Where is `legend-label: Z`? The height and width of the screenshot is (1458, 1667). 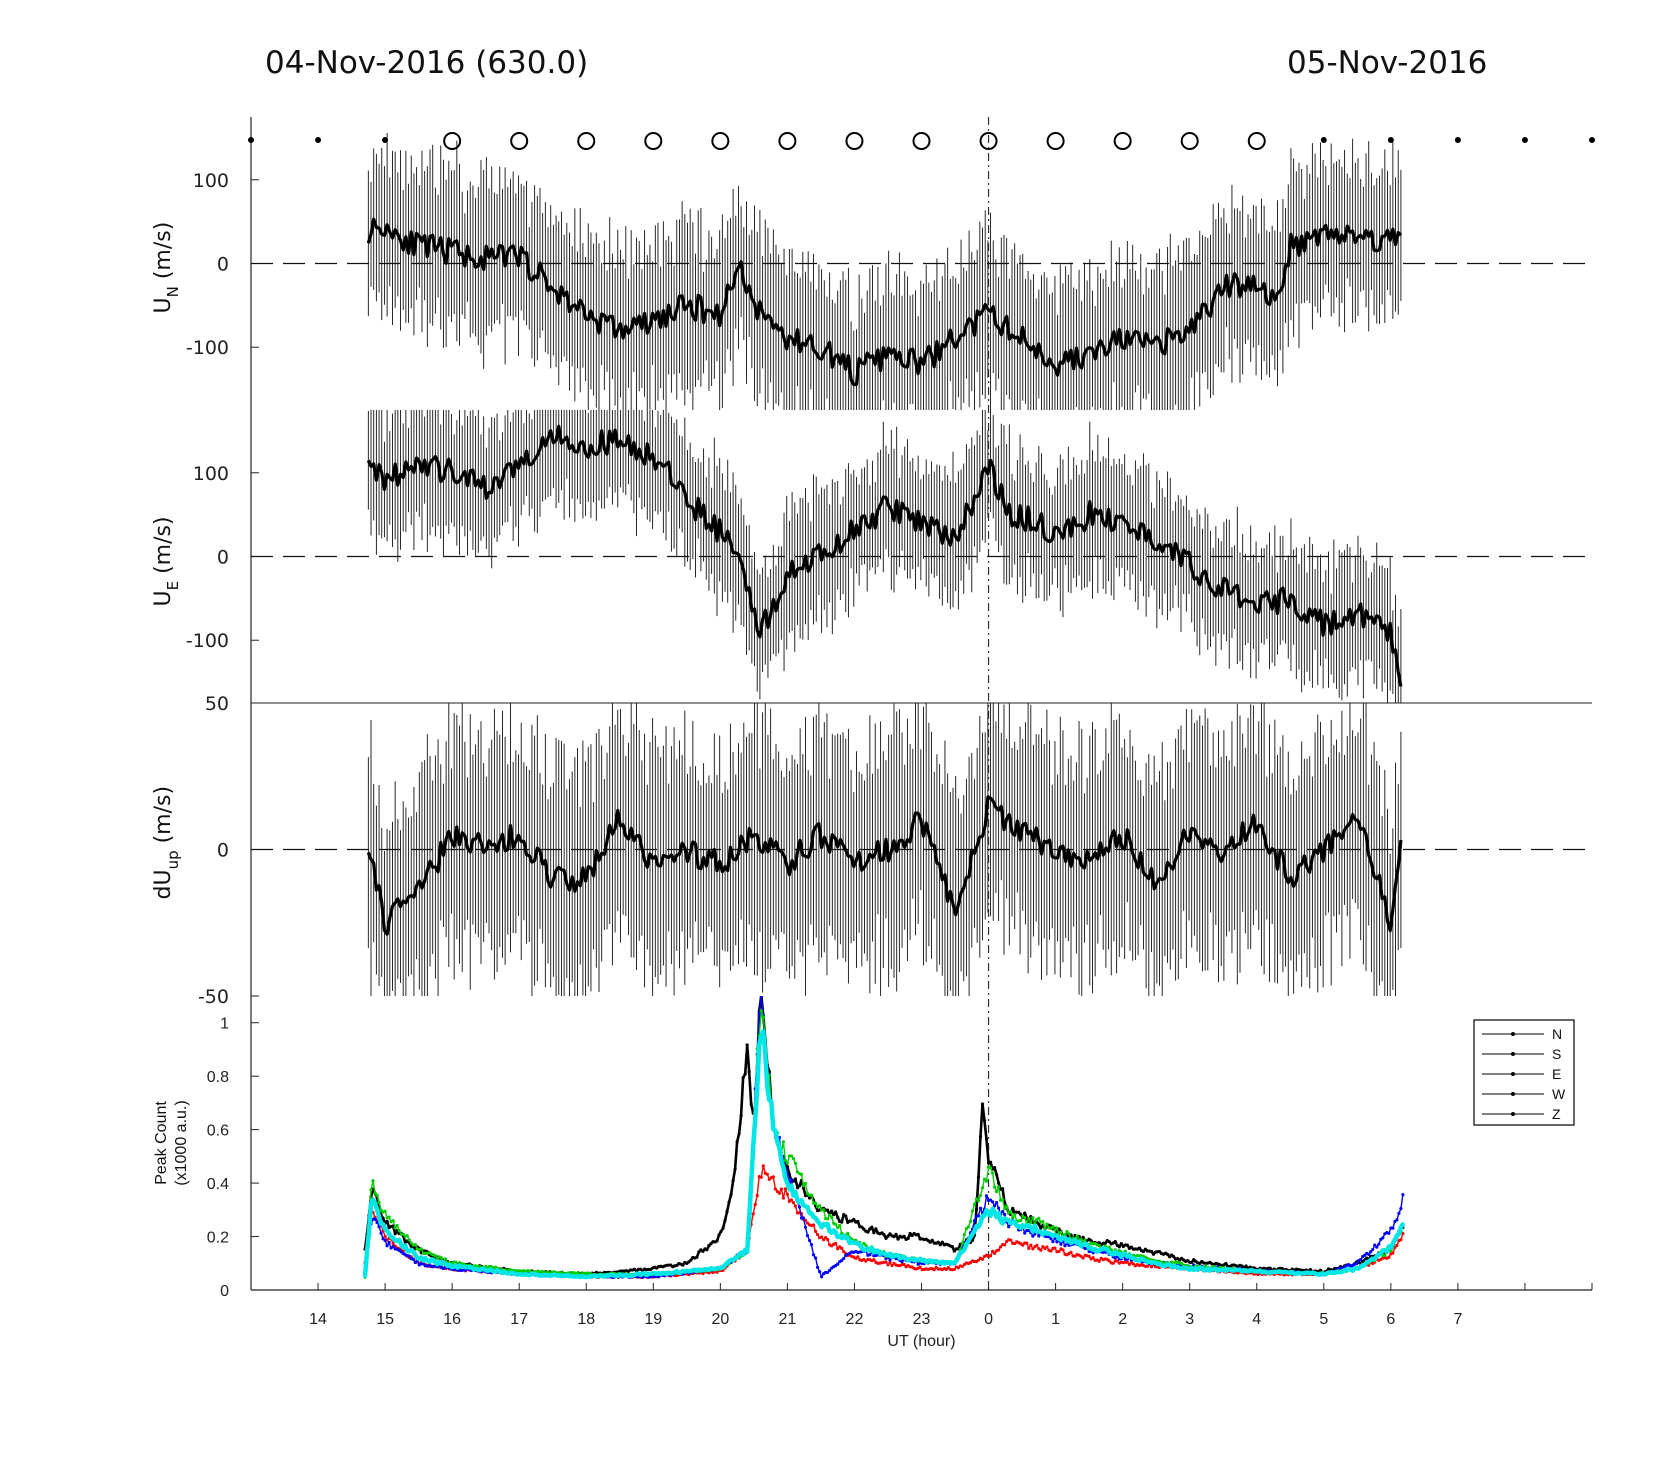
legend-label: Z is located at coordinates (1556, 1114).